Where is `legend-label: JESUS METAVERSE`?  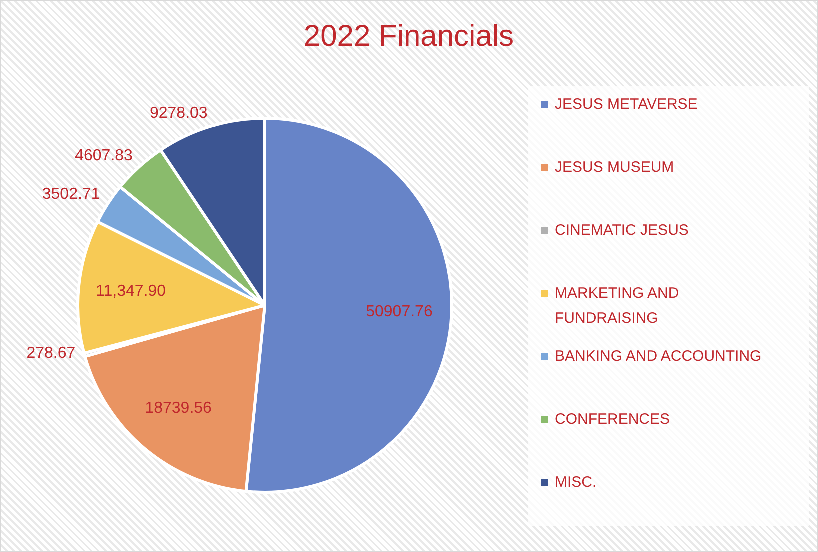 legend-label: JESUS METAVERSE is located at coordinates (627, 105).